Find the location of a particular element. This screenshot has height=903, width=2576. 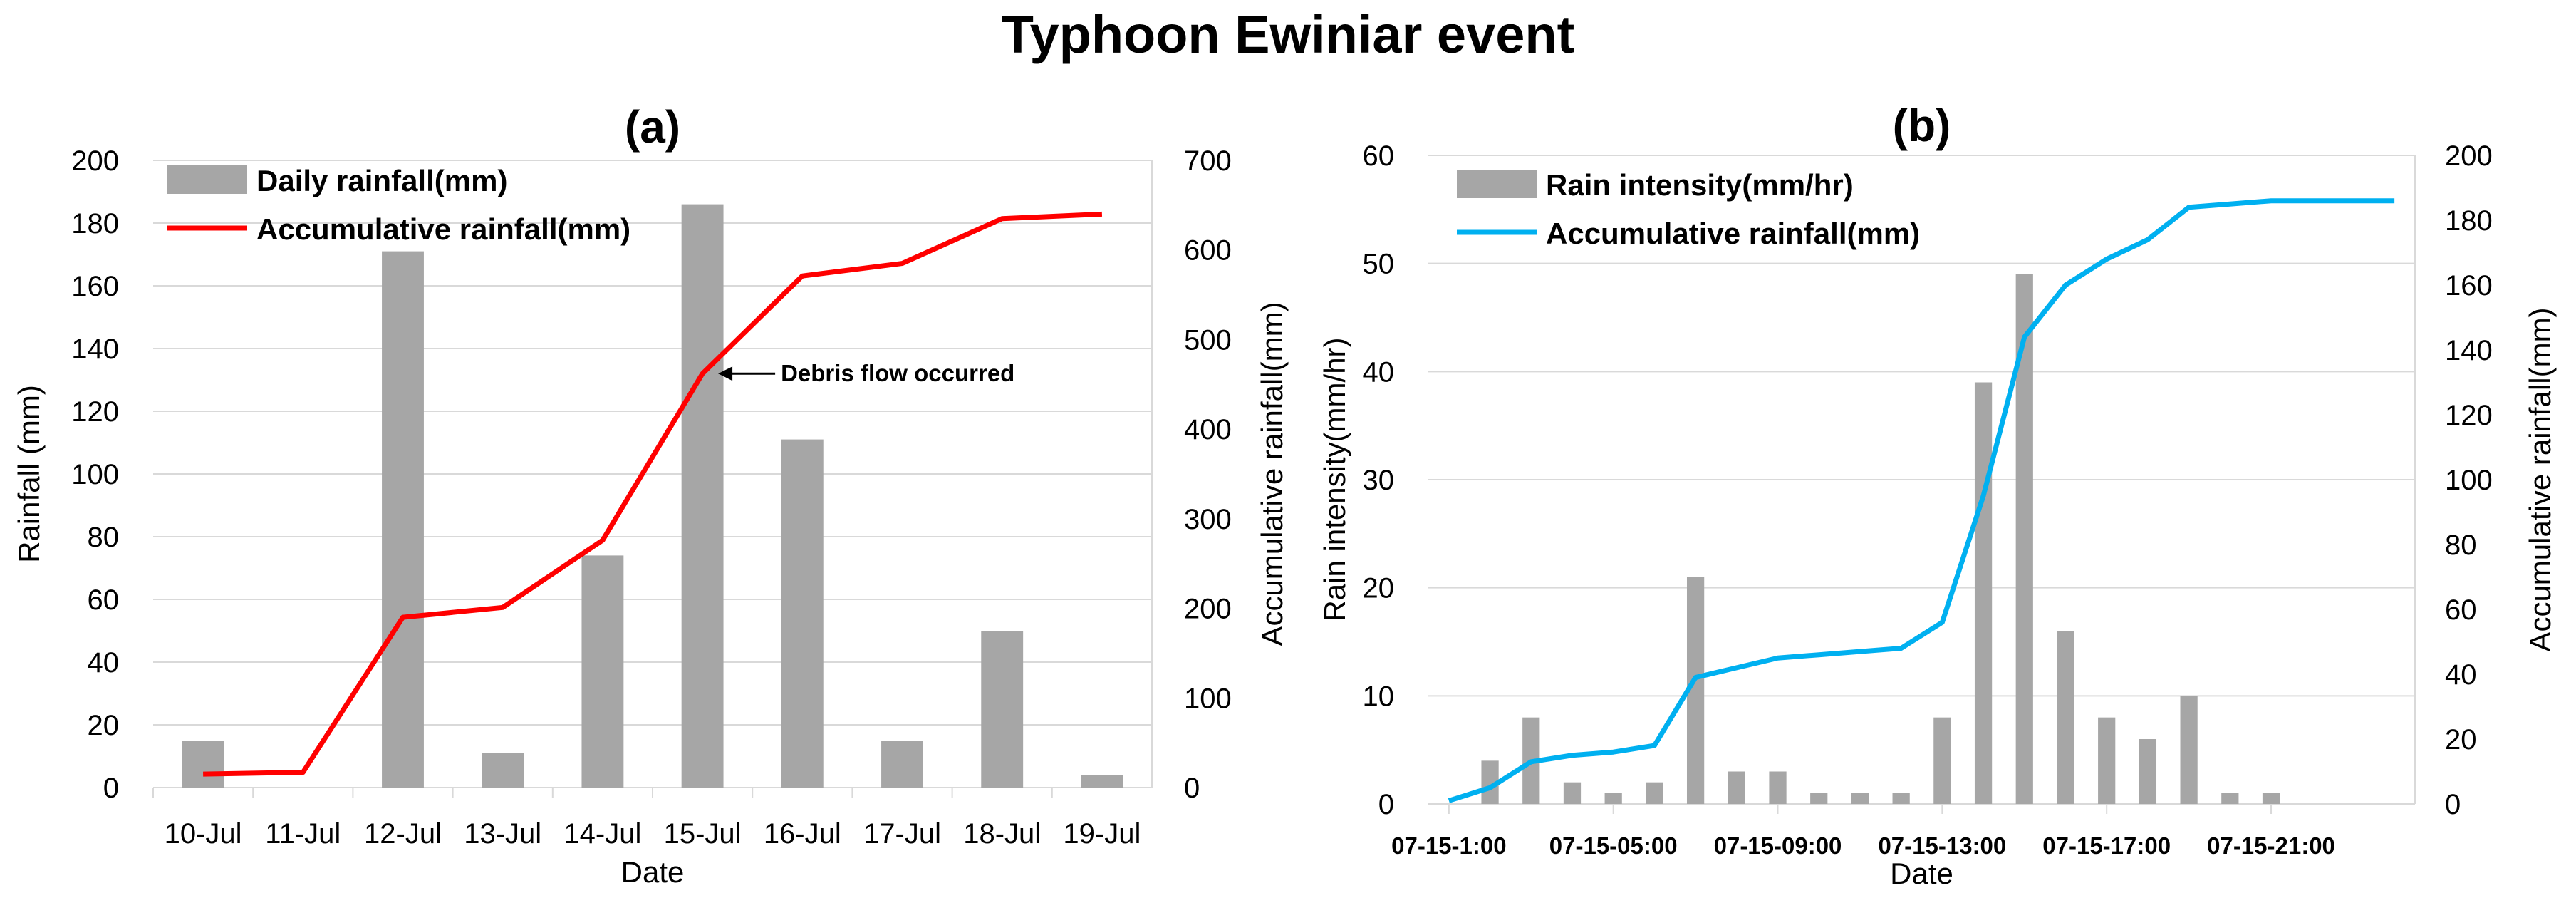

x-tick-label: 13-Jul is located at coordinates (503, 834).